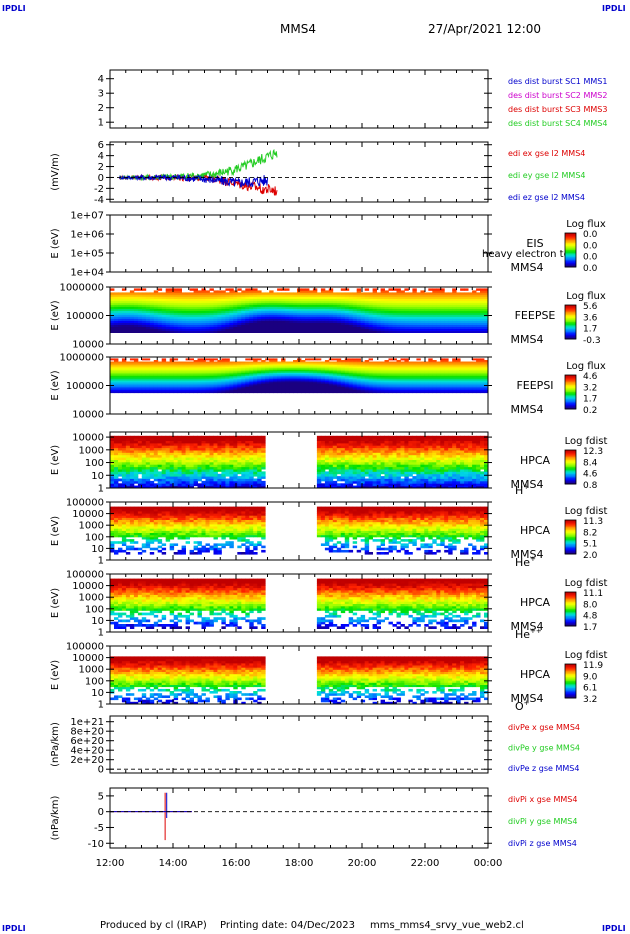  What do you see at coordinates (557, 95) in the screenshot?
I see `series-legend-label: des dist burst SC2 MMS2` at bounding box center [557, 95].